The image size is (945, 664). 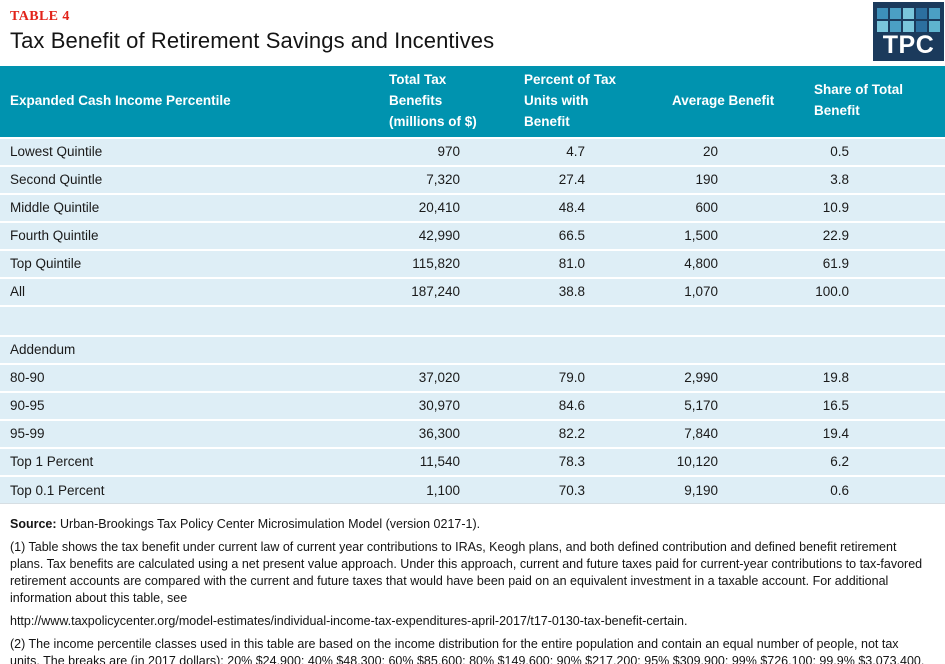 I want to click on row-label: 80-90, so click(x=187, y=377).